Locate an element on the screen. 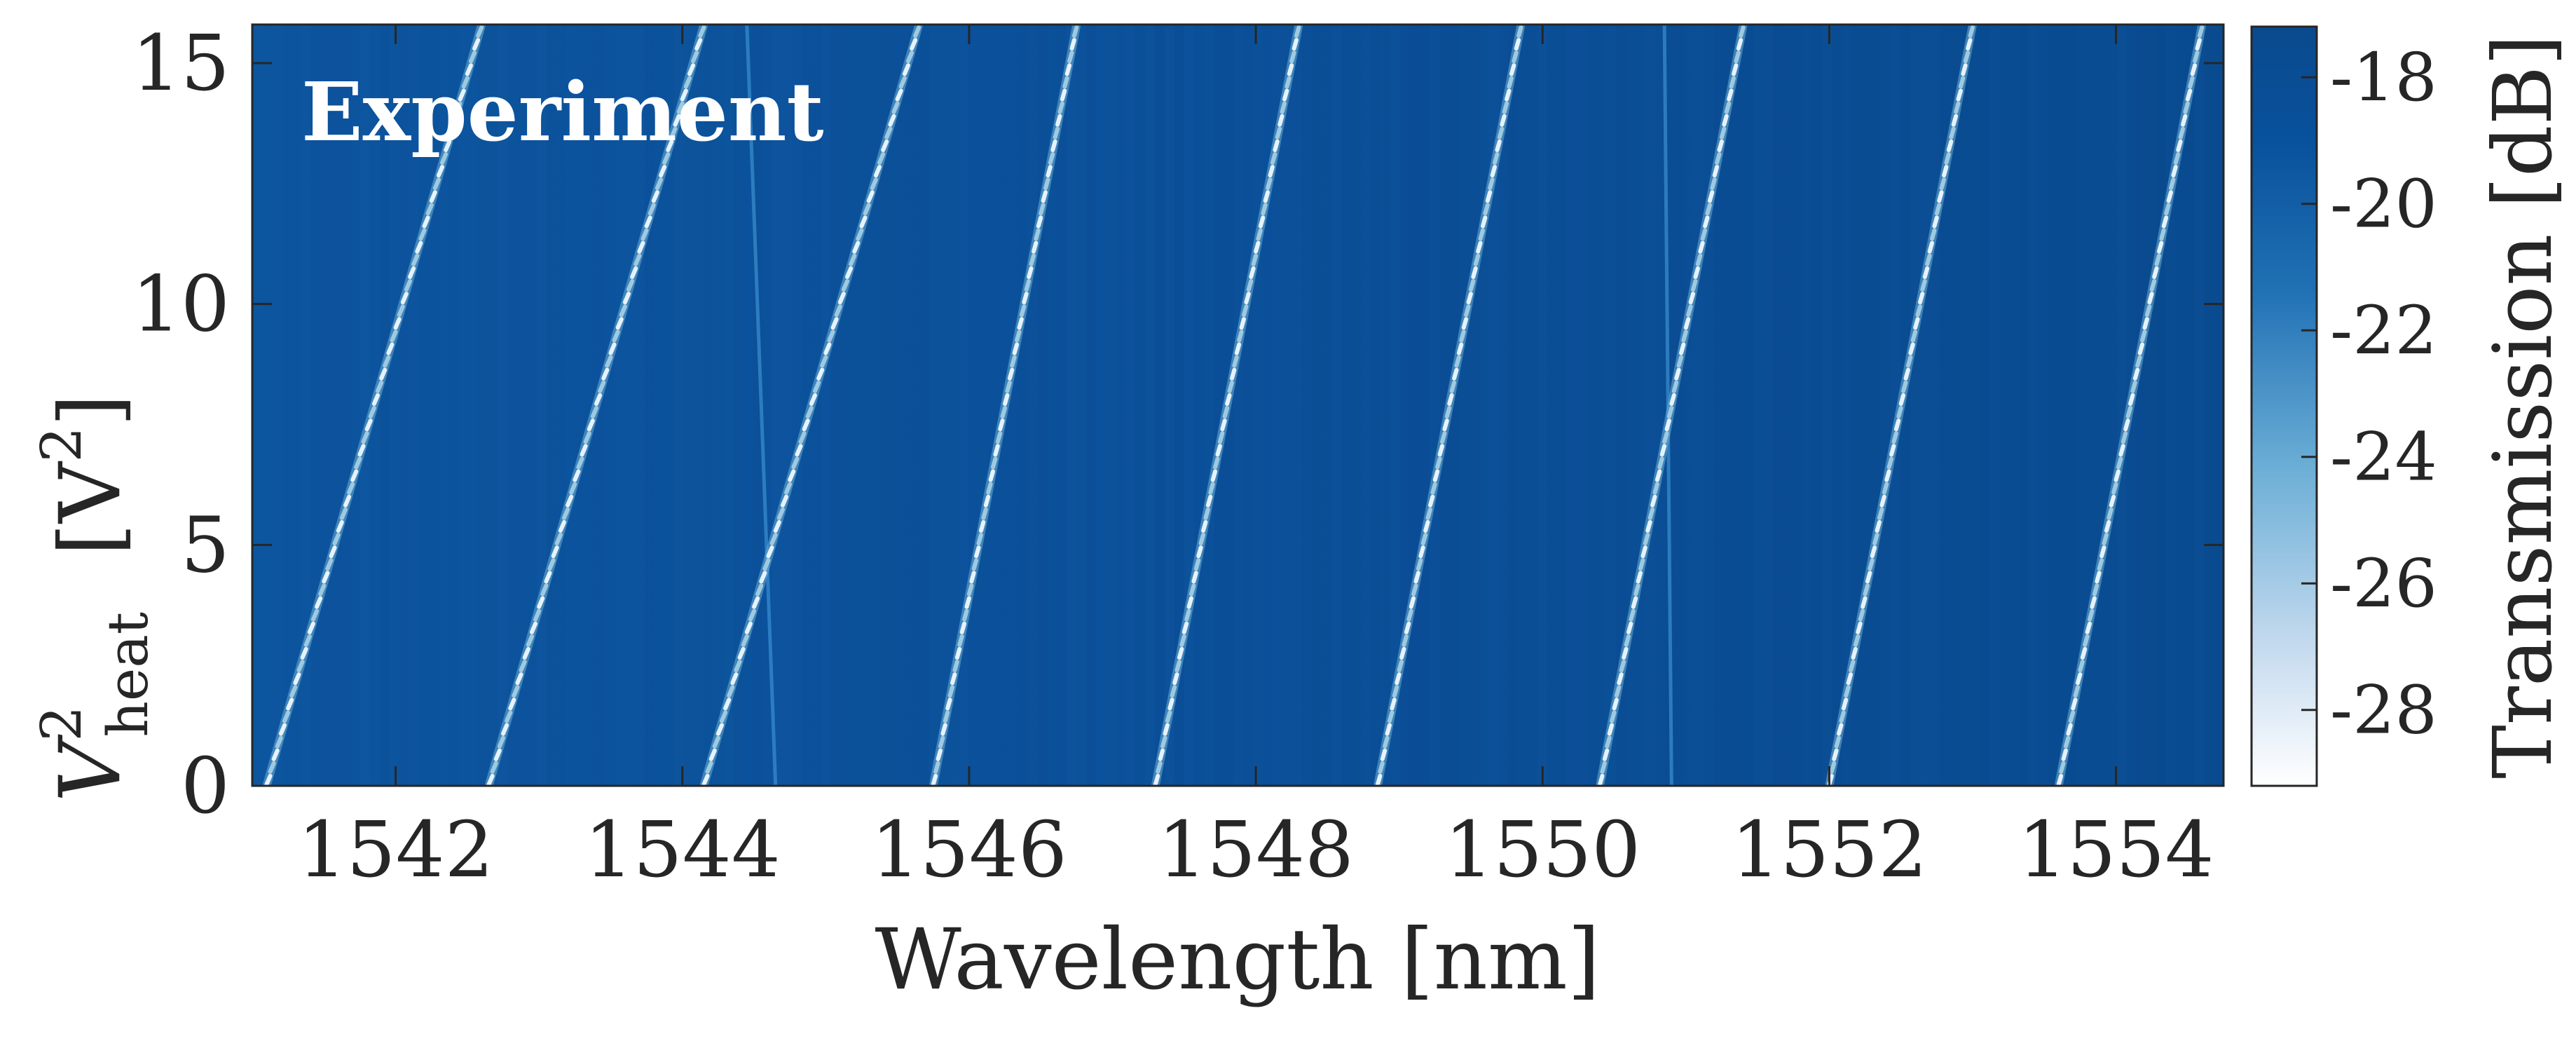  y-title-unit: [V is located at coordinates (91, 508).